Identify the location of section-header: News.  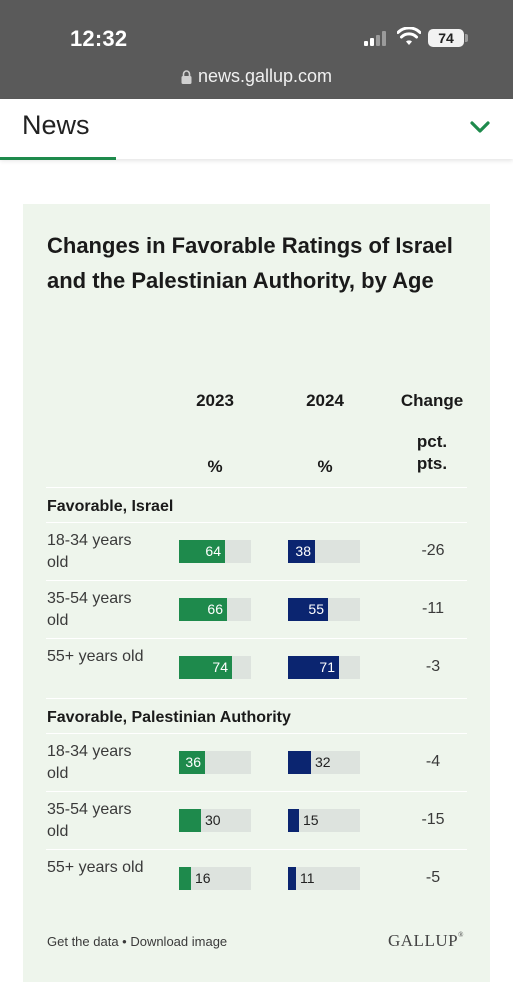
(256, 129).